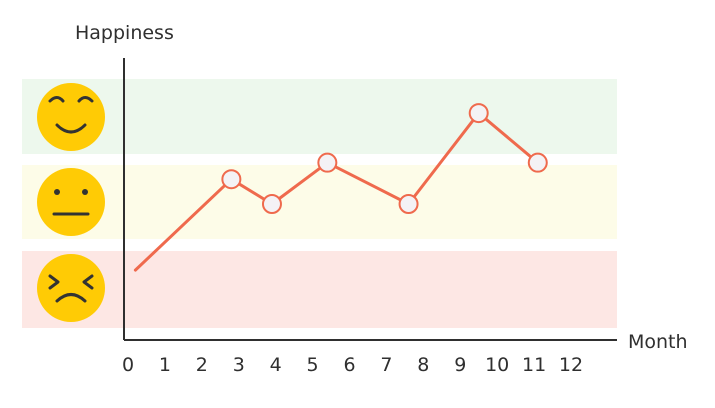  What do you see at coordinates (124, 33) in the screenshot?
I see `y-axis-title: Happiness` at bounding box center [124, 33].